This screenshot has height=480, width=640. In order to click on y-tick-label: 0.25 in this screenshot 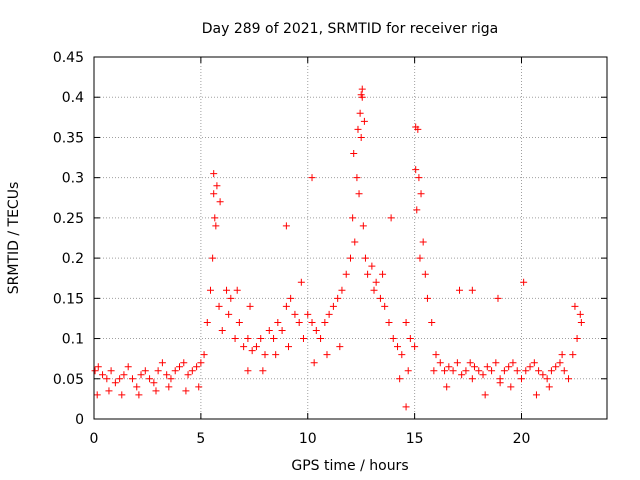, I will do `click(68, 219)`.